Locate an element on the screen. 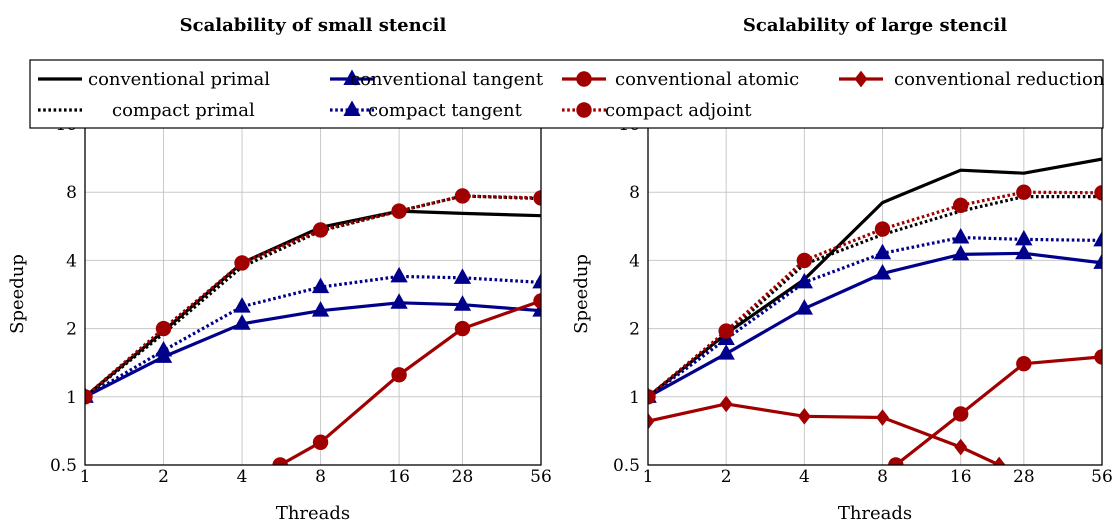 This screenshot has width=1115, height=527. x-tick-label: 16 is located at coordinates (961, 477).